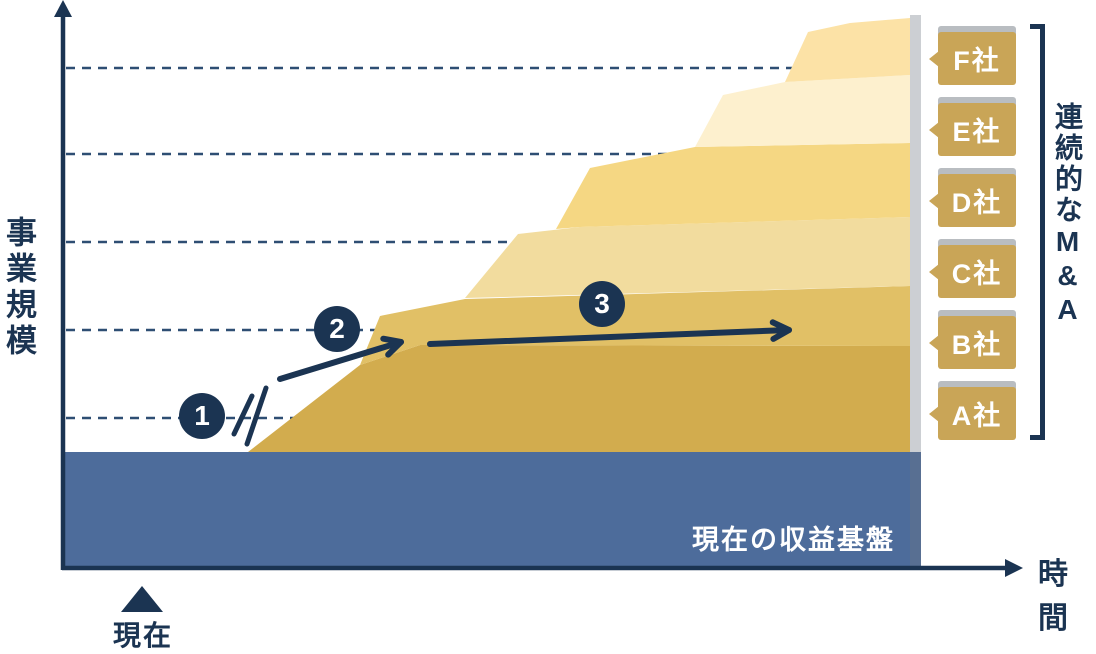 This screenshot has height=654, width=1096. What do you see at coordinates (847, 50) in the screenshot?
I see `band-F社` at bounding box center [847, 50].